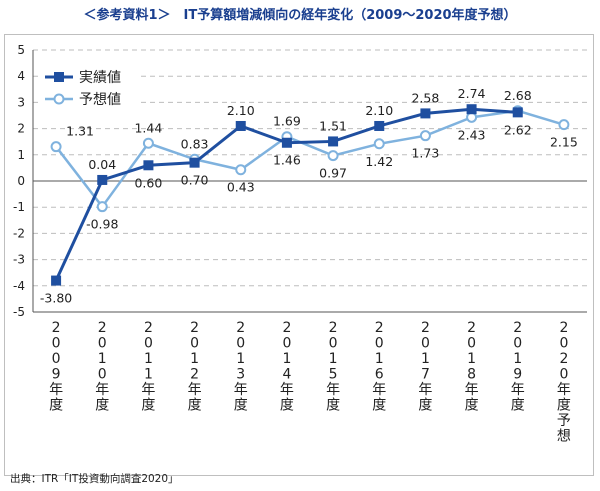 The height and width of the screenshot is (491, 600). Describe the element at coordinates (148, 367) in the screenshot. I see `x-tick-label: 2 0 1 1 年度` at that location.